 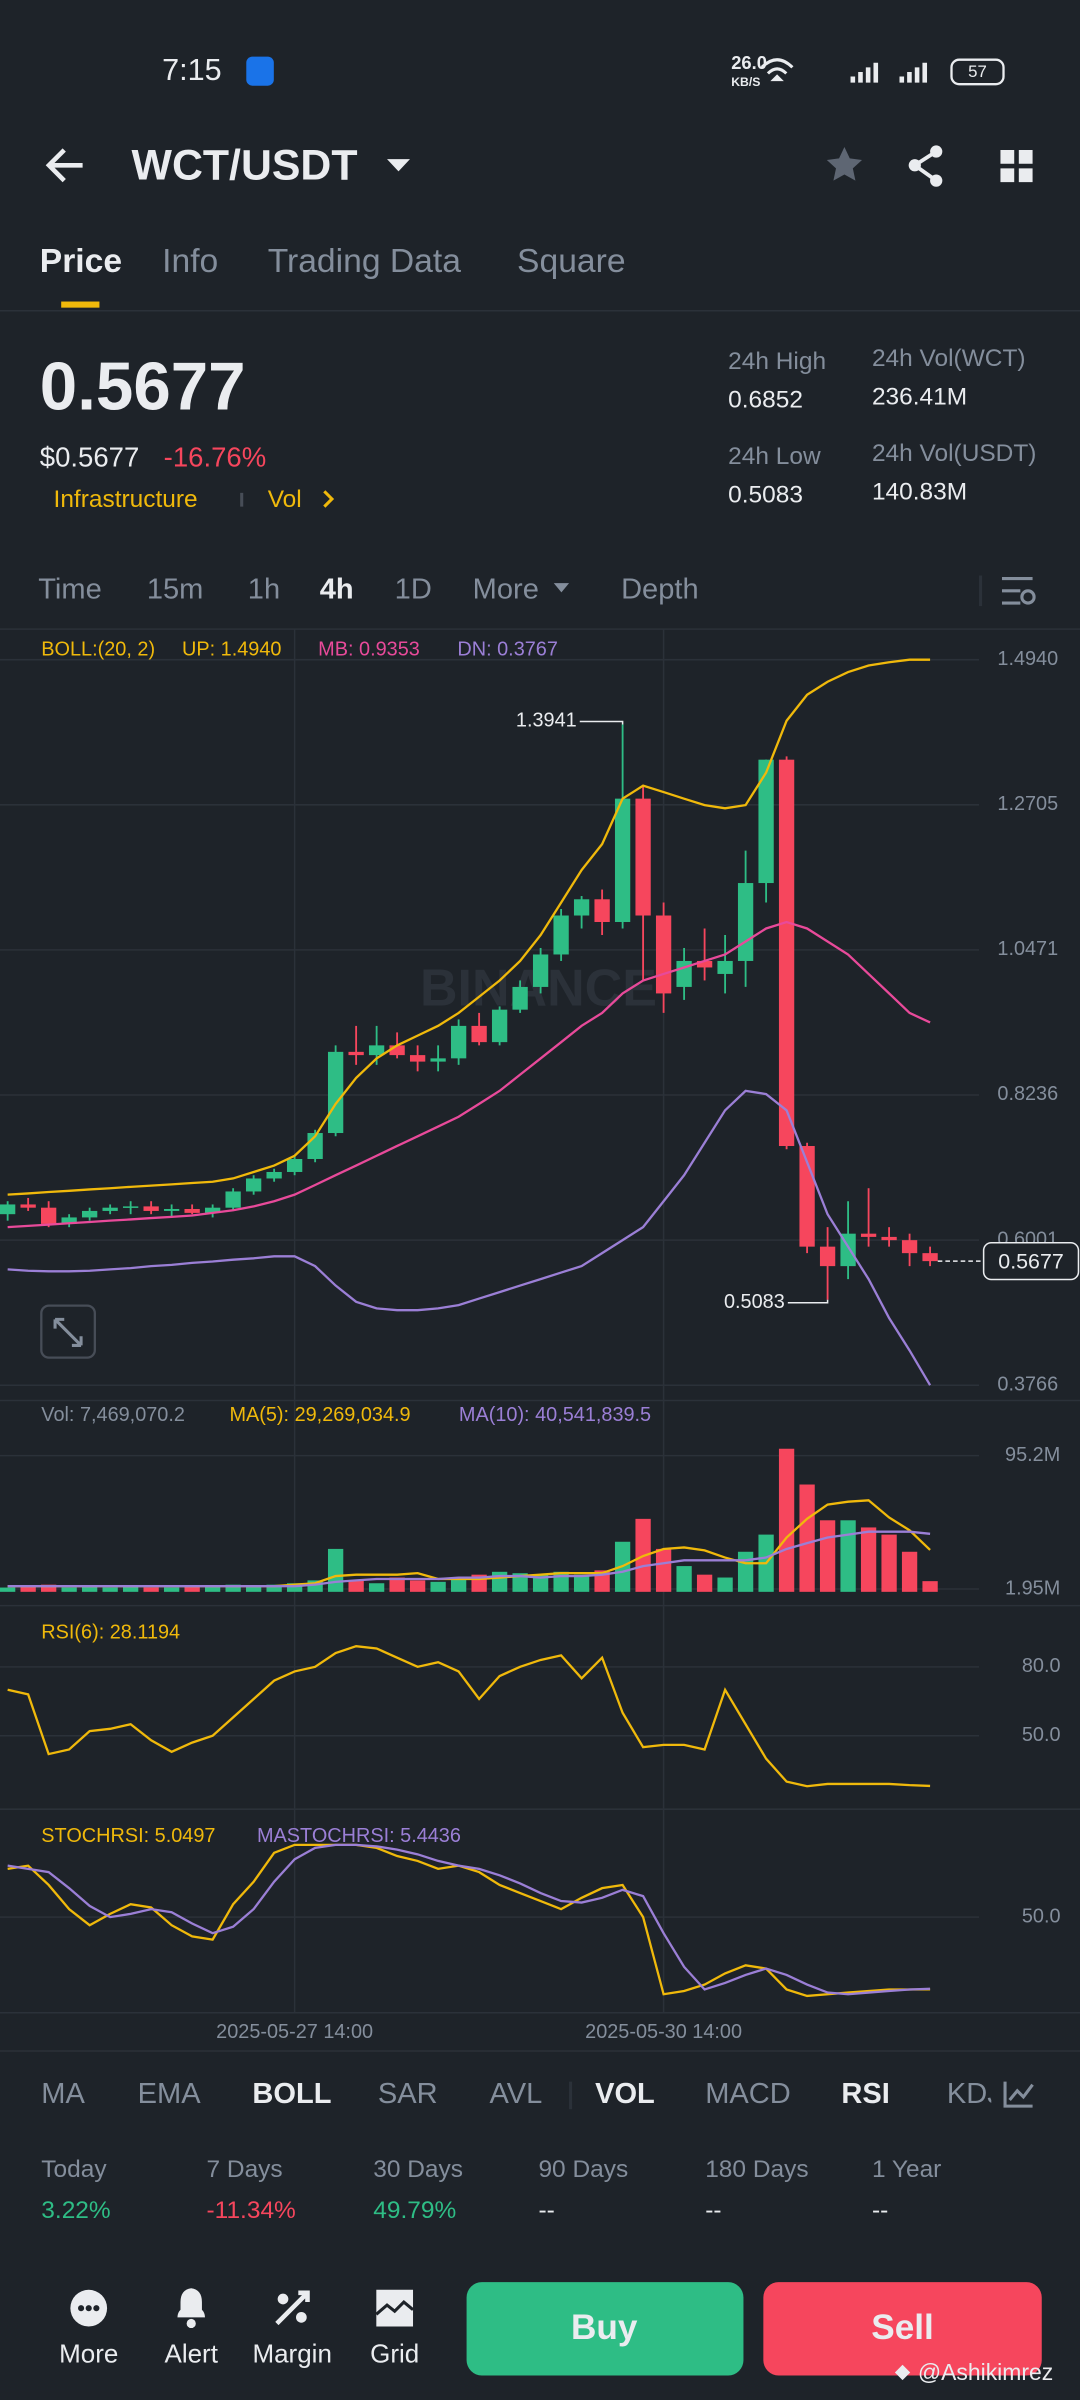 What do you see at coordinates (64, 165) in the screenshot?
I see `back-button` at bounding box center [64, 165].